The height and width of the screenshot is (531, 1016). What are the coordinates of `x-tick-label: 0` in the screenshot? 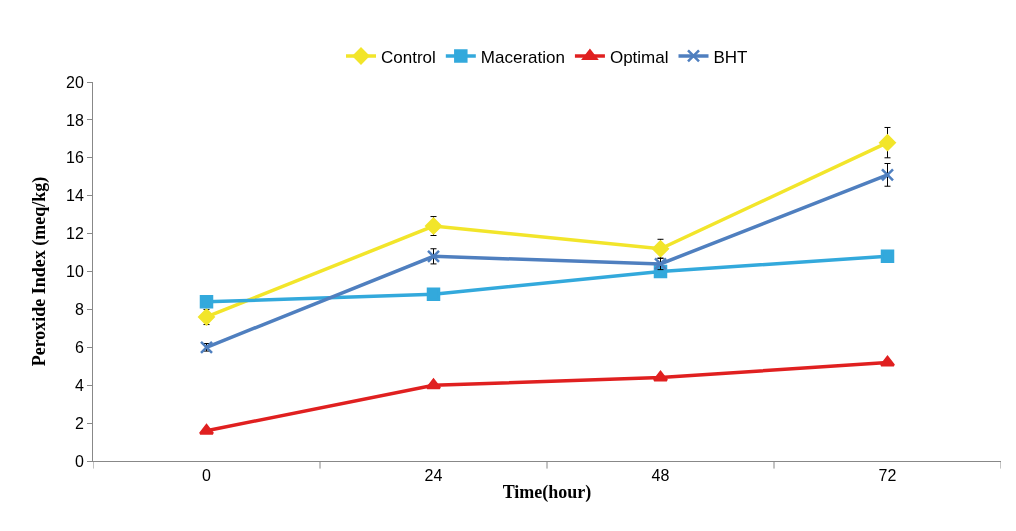 It's located at (207, 476).